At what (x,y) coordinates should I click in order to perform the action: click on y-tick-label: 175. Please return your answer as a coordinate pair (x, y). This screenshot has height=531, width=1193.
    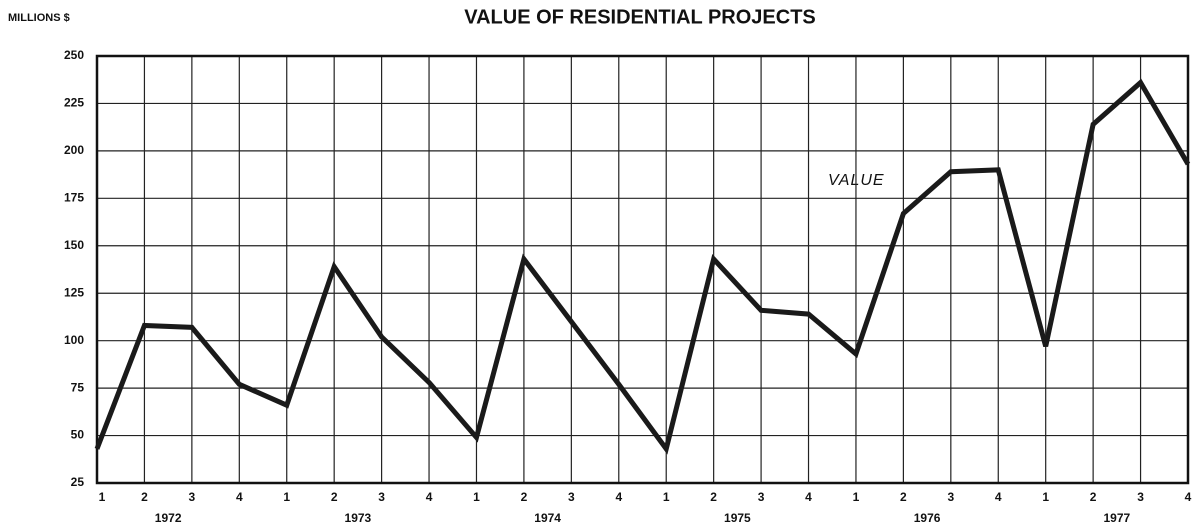
    Looking at the image, I should click on (74, 198).